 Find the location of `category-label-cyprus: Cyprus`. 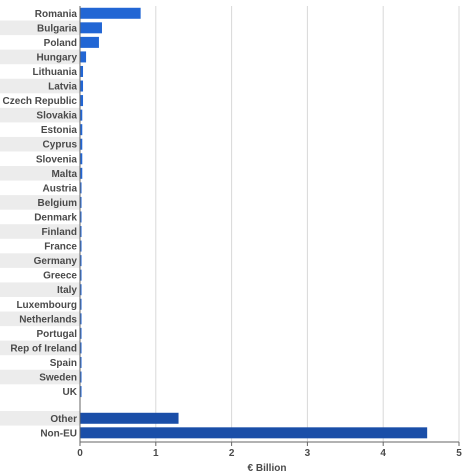

category-label-cyprus: Cyprus is located at coordinates (60, 145).